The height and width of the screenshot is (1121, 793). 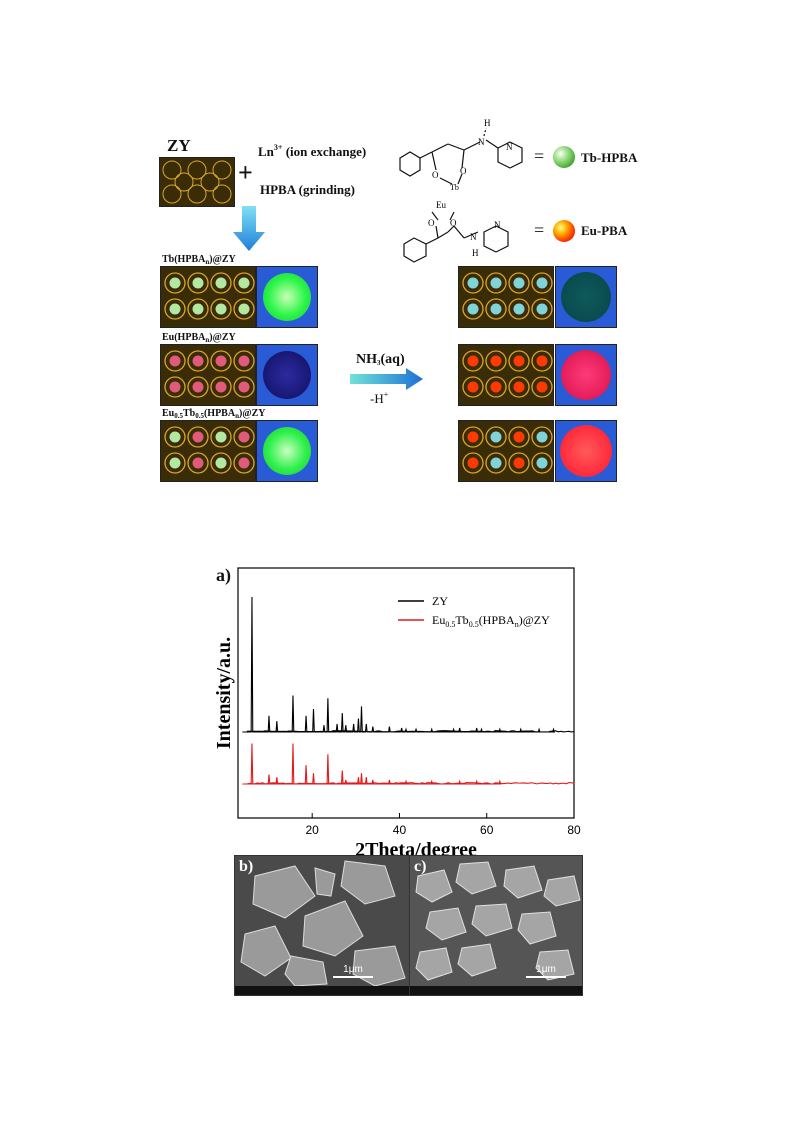 What do you see at coordinates (278, 147) in the screenshot?
I see `ln-charge: 3+` at bounding box center [278, 147].